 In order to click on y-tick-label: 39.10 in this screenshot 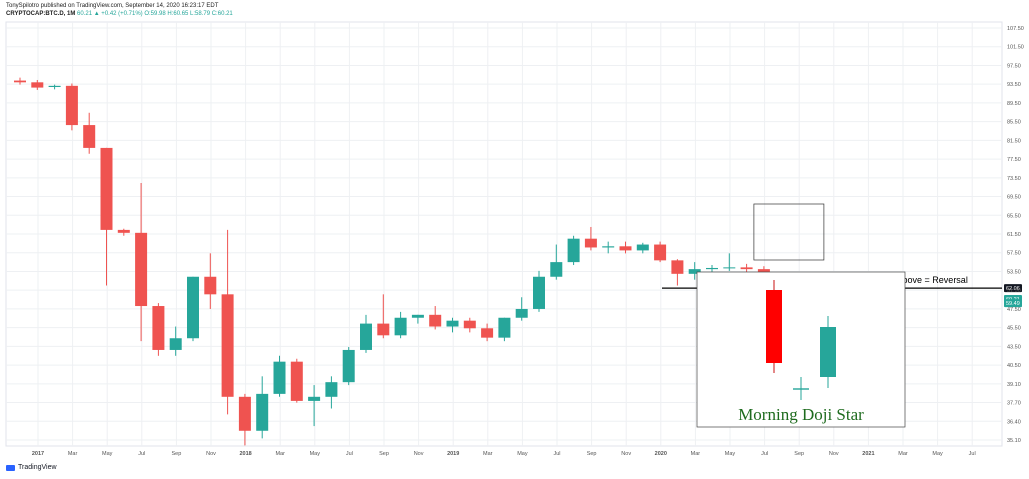, I will do `click(1014, 385)`.